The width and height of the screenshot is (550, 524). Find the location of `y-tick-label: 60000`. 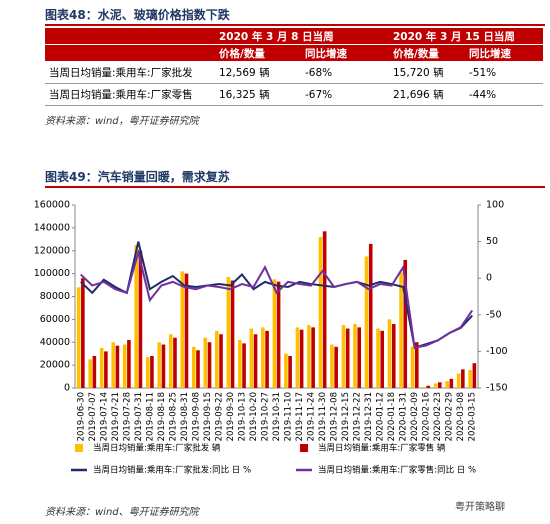

y-tick-label: 60000 is located at coordinates (55, 319).